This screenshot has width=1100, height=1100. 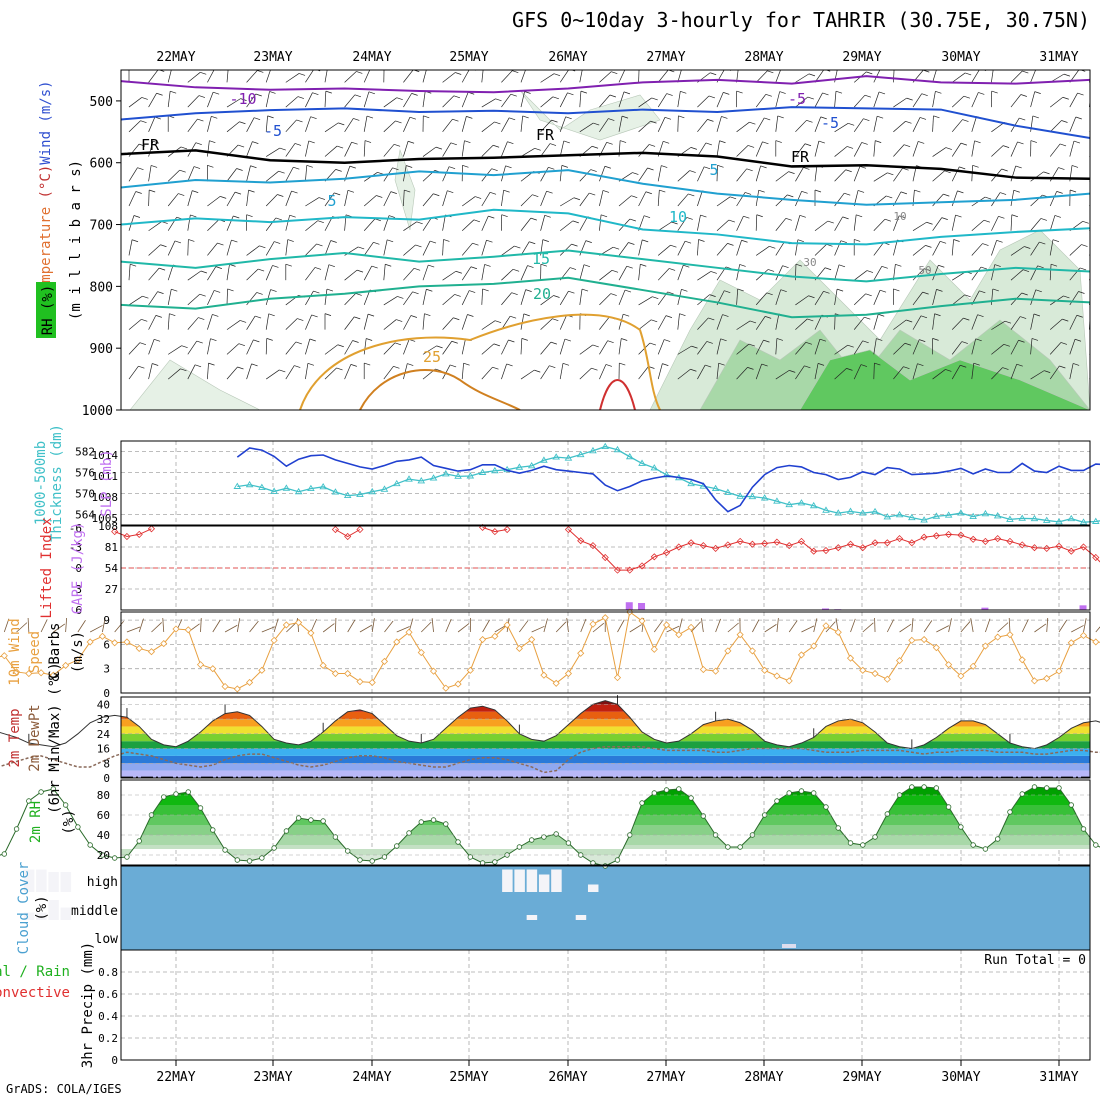 What do you see at coordinates (78, 610) in the screenshot?
I see `li-tick-label: 6` at bounding box center [78, 610].